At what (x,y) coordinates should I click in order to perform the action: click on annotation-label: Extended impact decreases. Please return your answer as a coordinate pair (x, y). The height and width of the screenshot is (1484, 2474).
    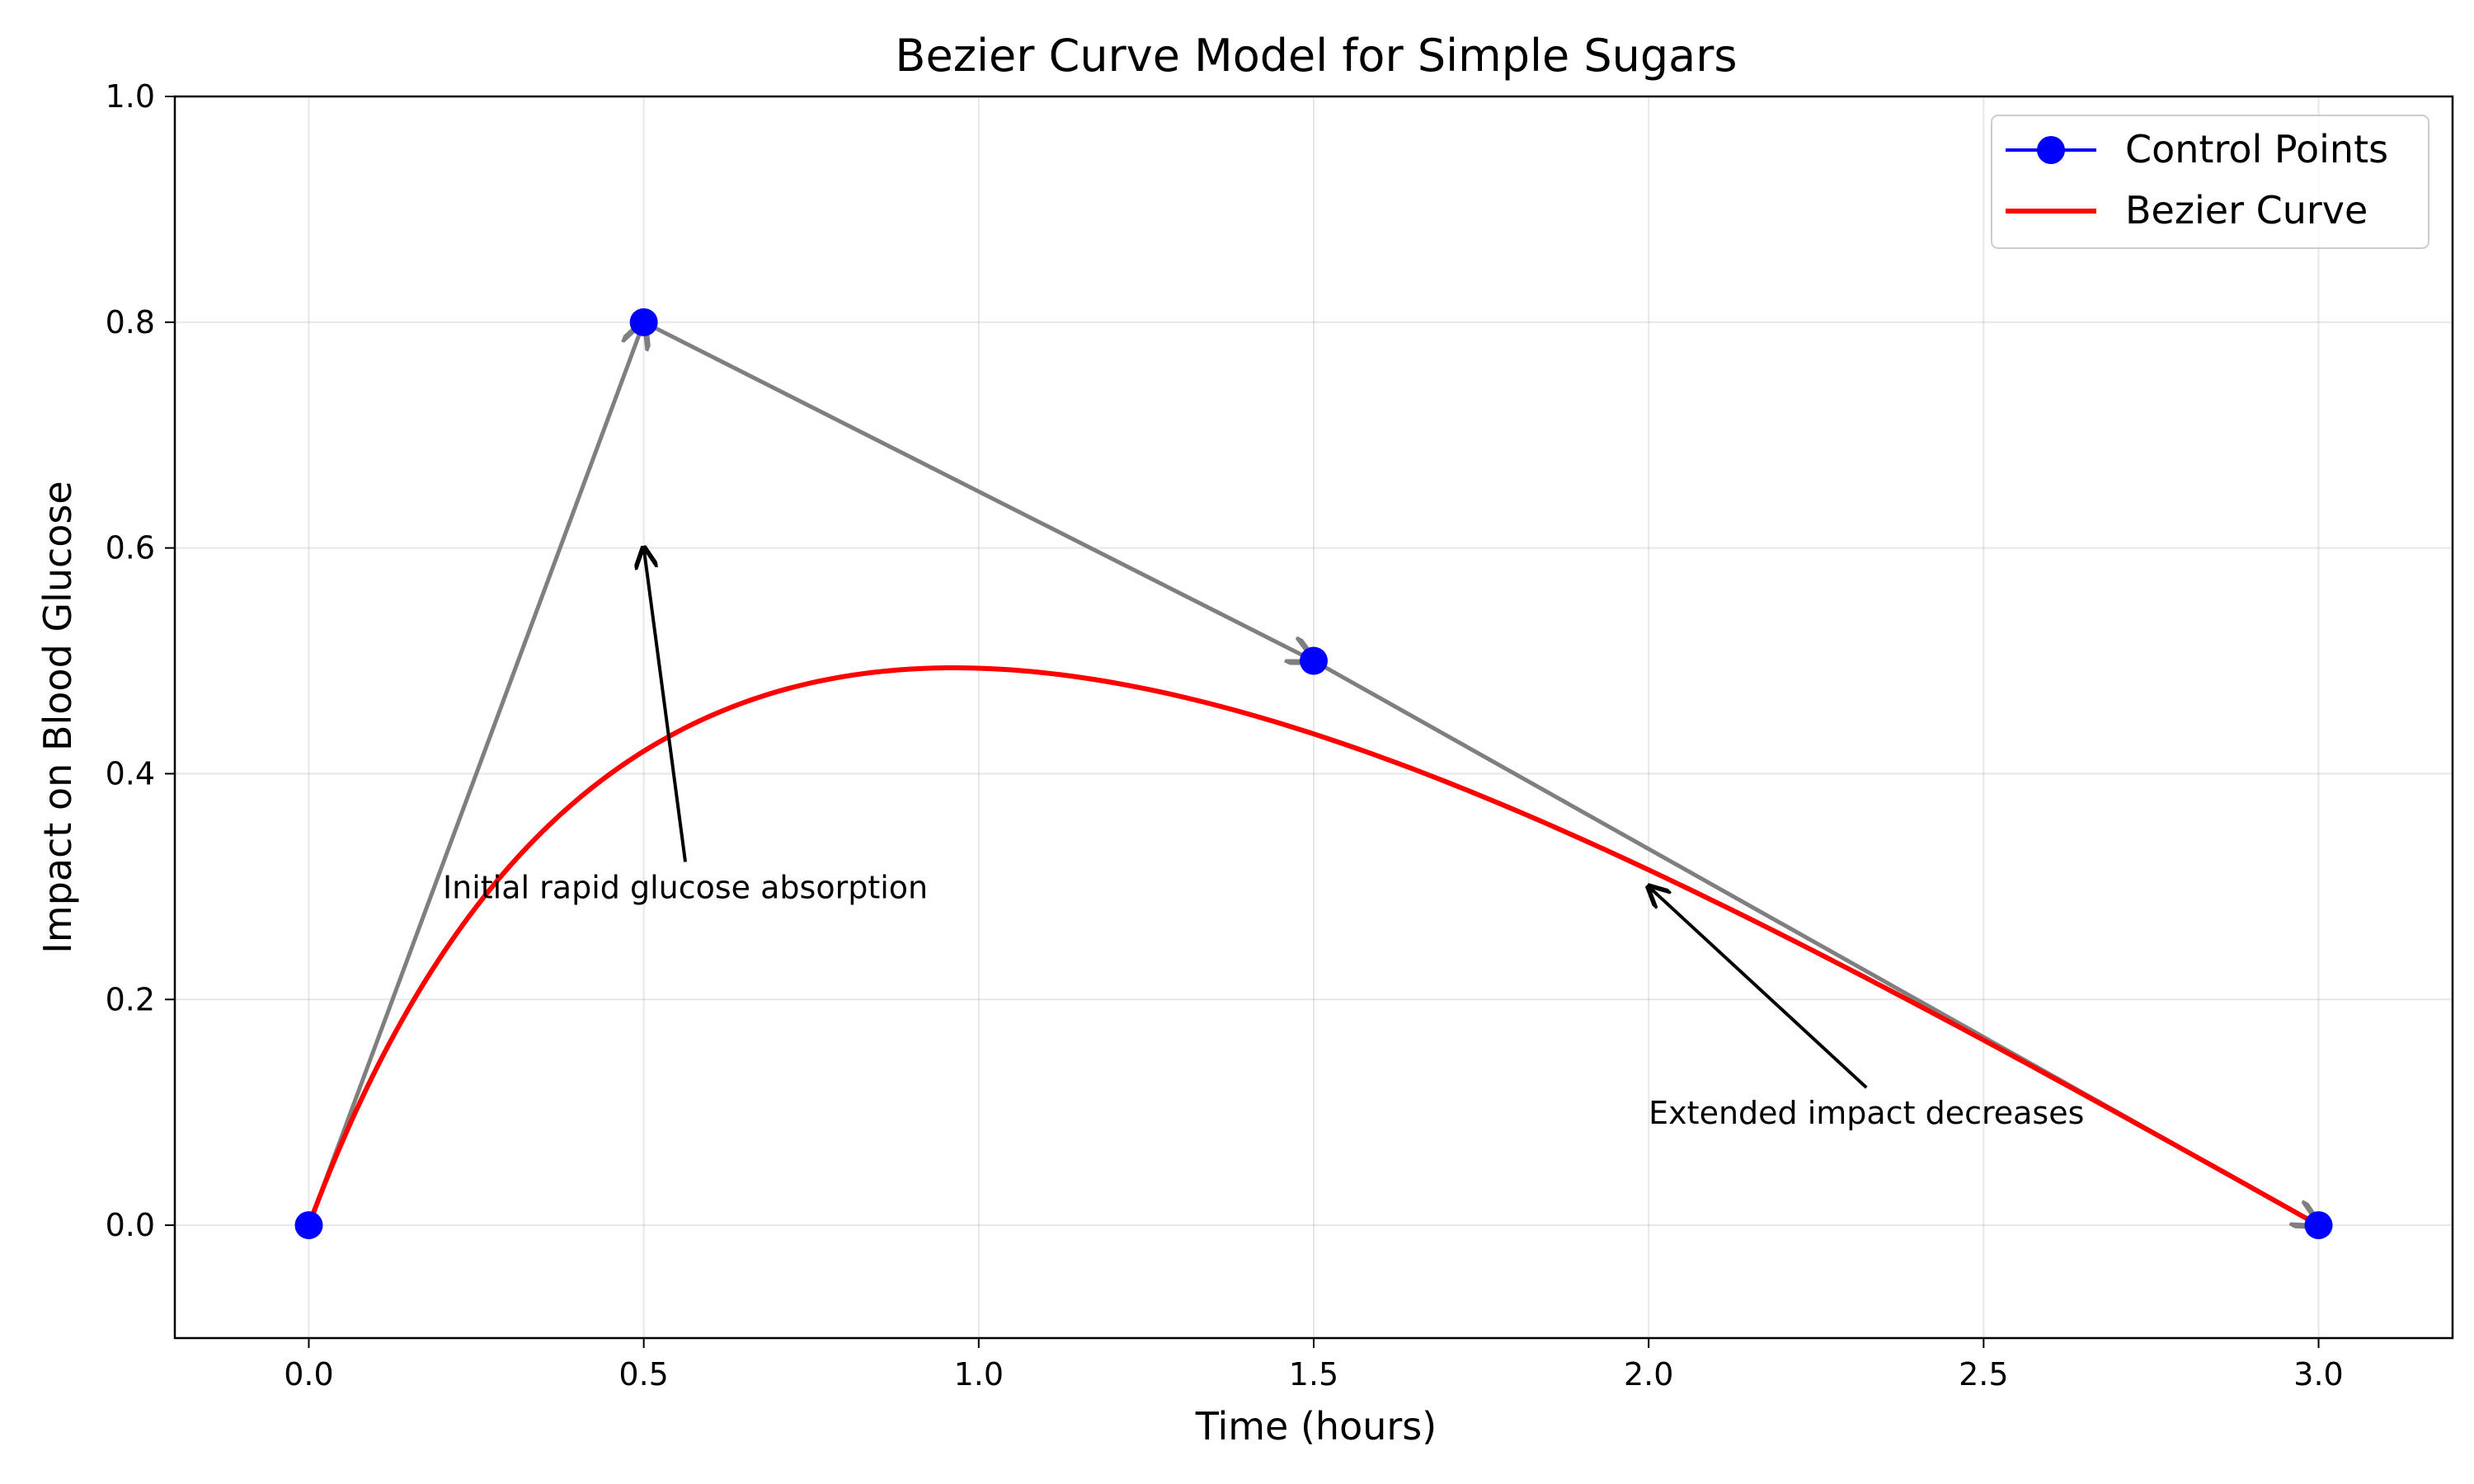
    Looking at the image, I should click on (1866, 1113).